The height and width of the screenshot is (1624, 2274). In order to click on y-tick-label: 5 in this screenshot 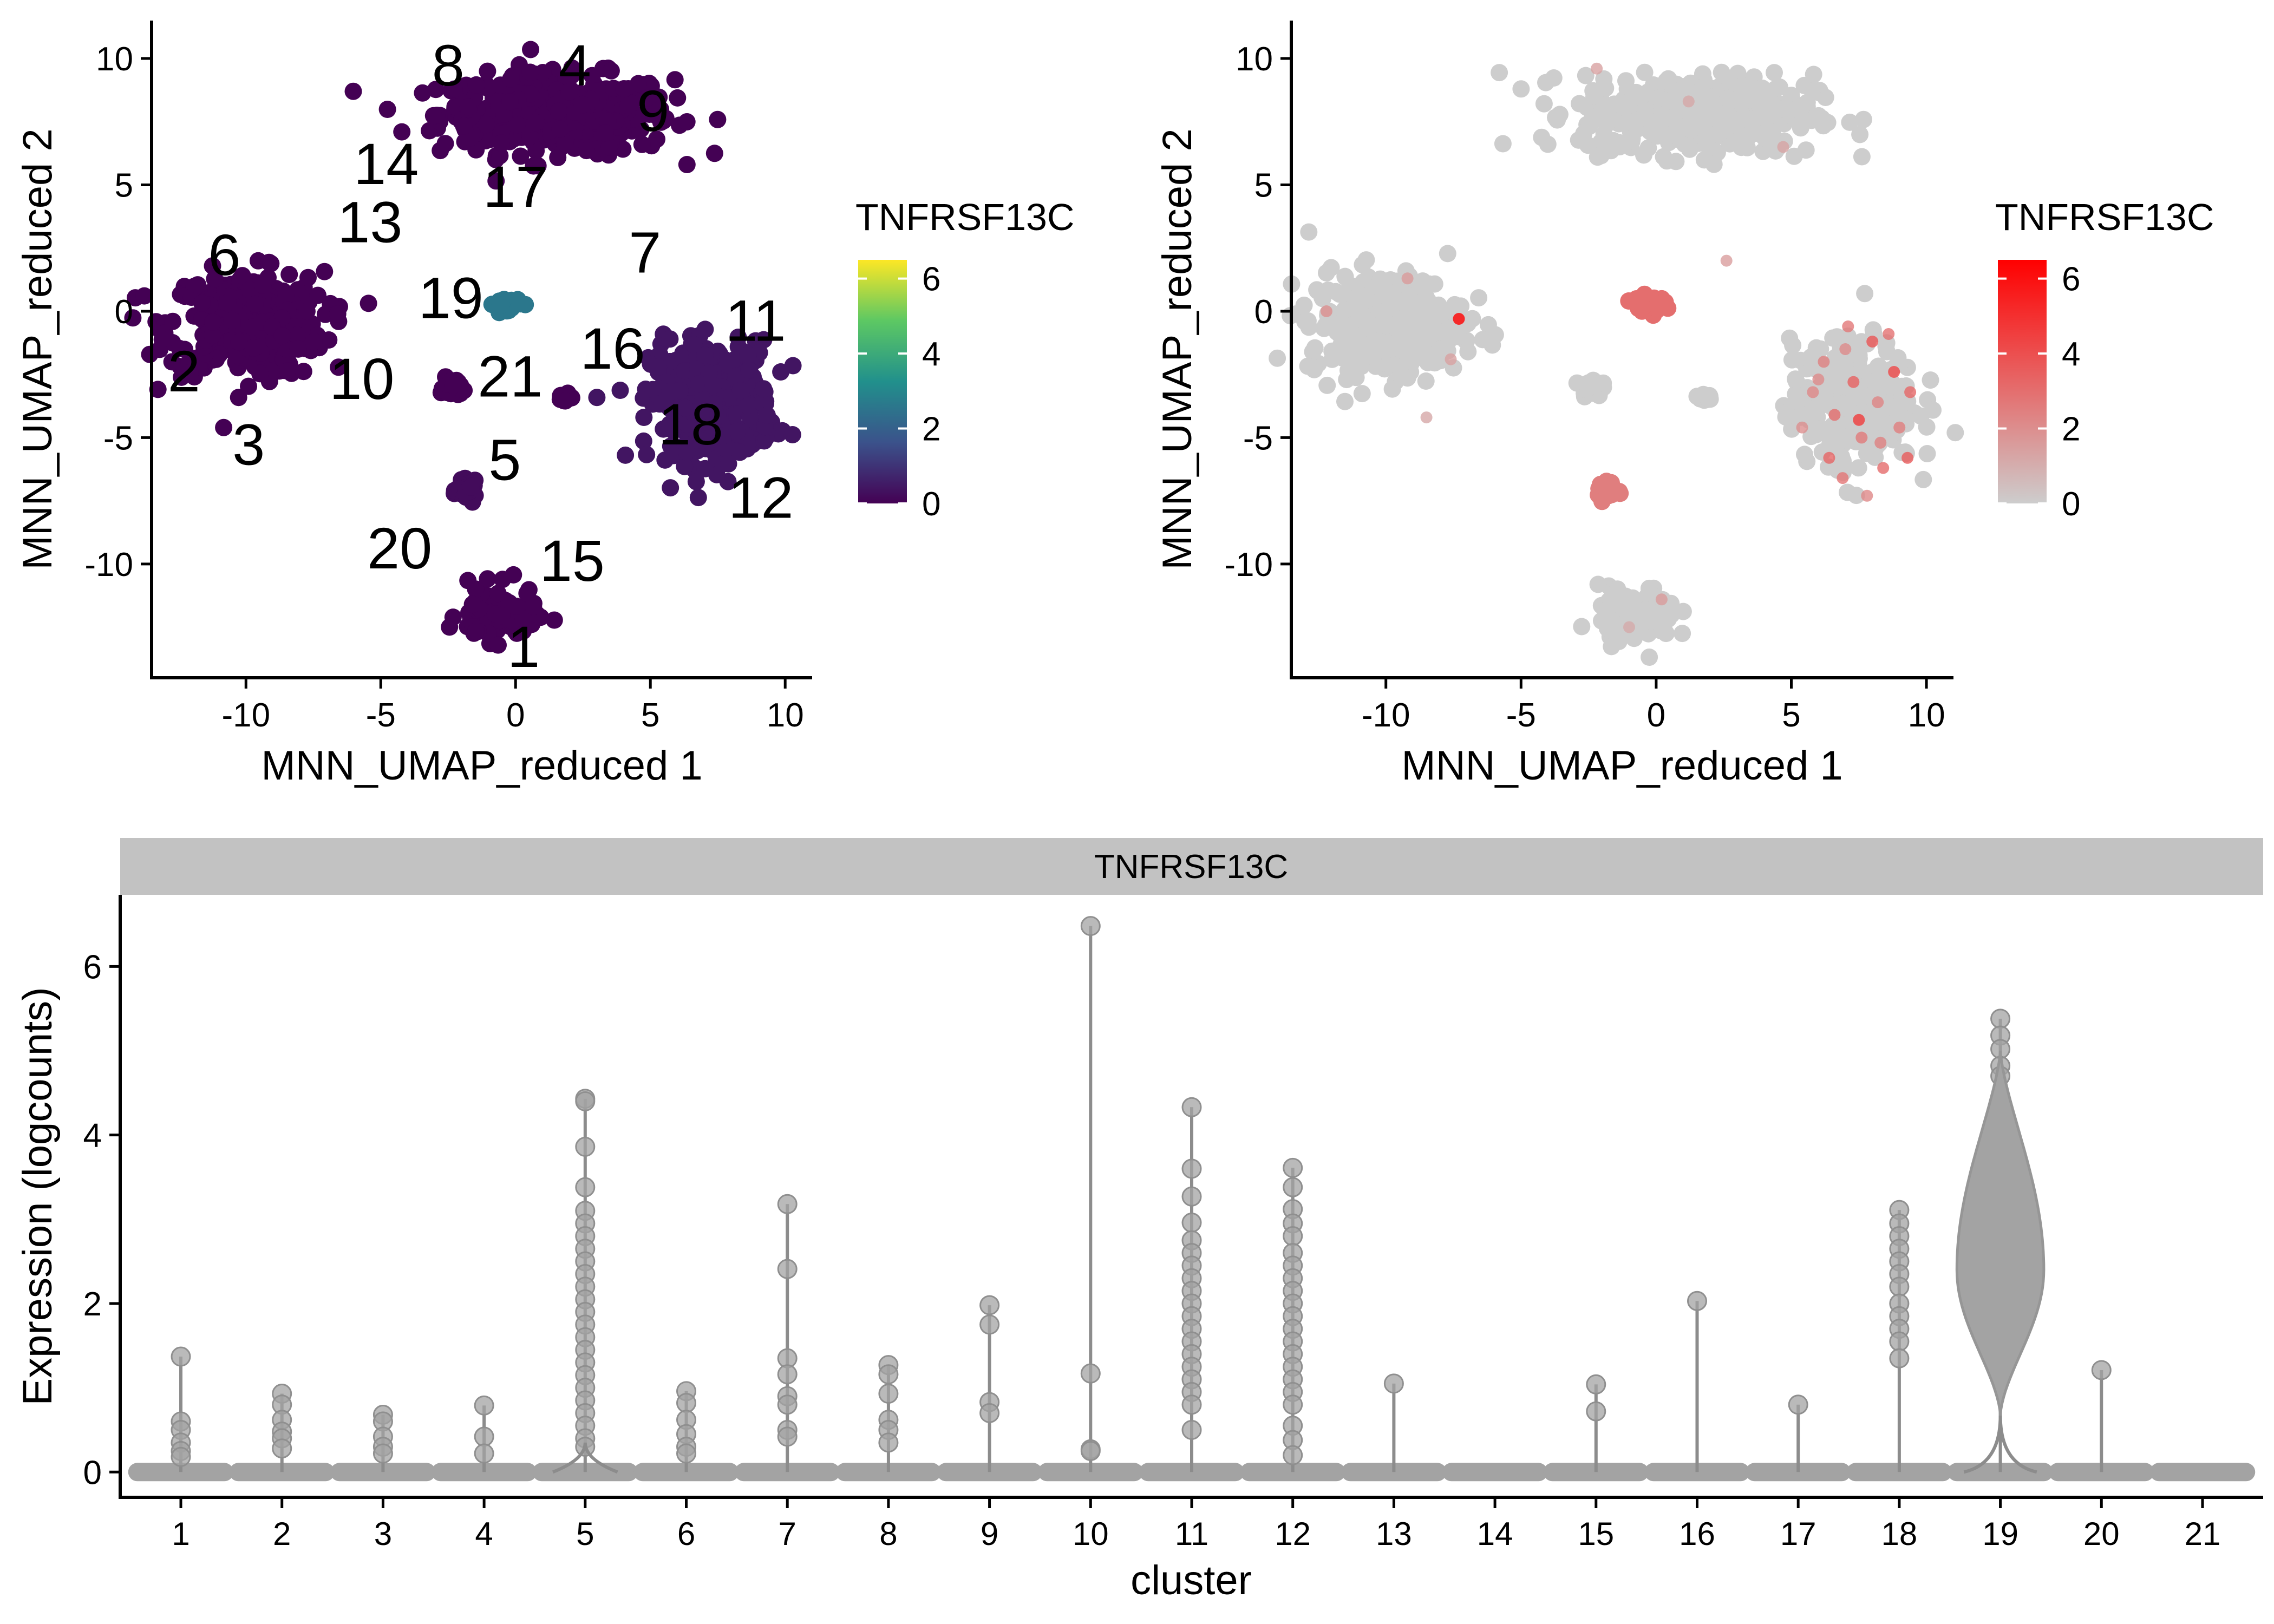, I will do `click(1264, 186)`.